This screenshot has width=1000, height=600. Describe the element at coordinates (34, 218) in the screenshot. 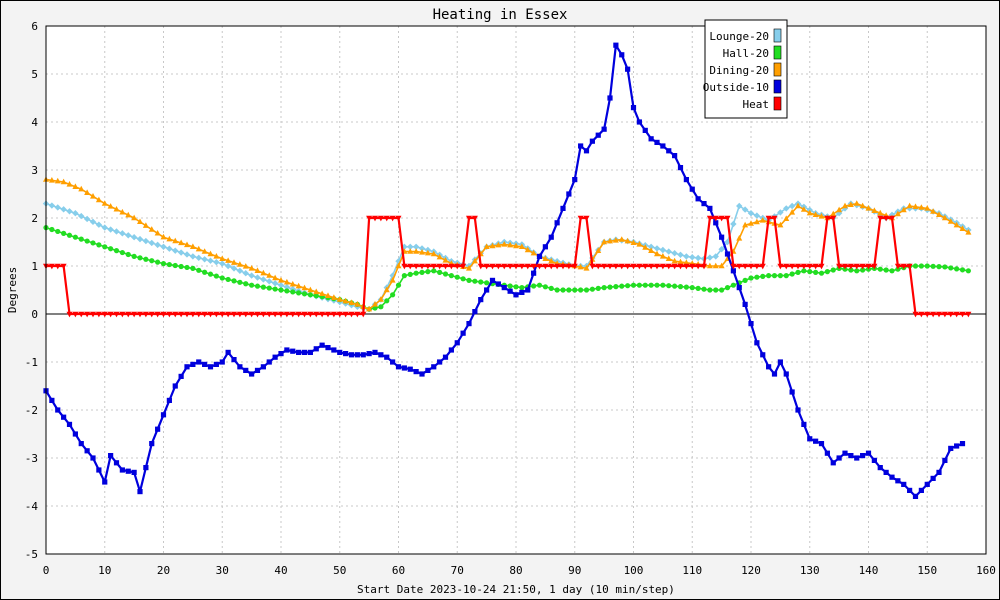

I see `y-tick-label: 2` at that location.